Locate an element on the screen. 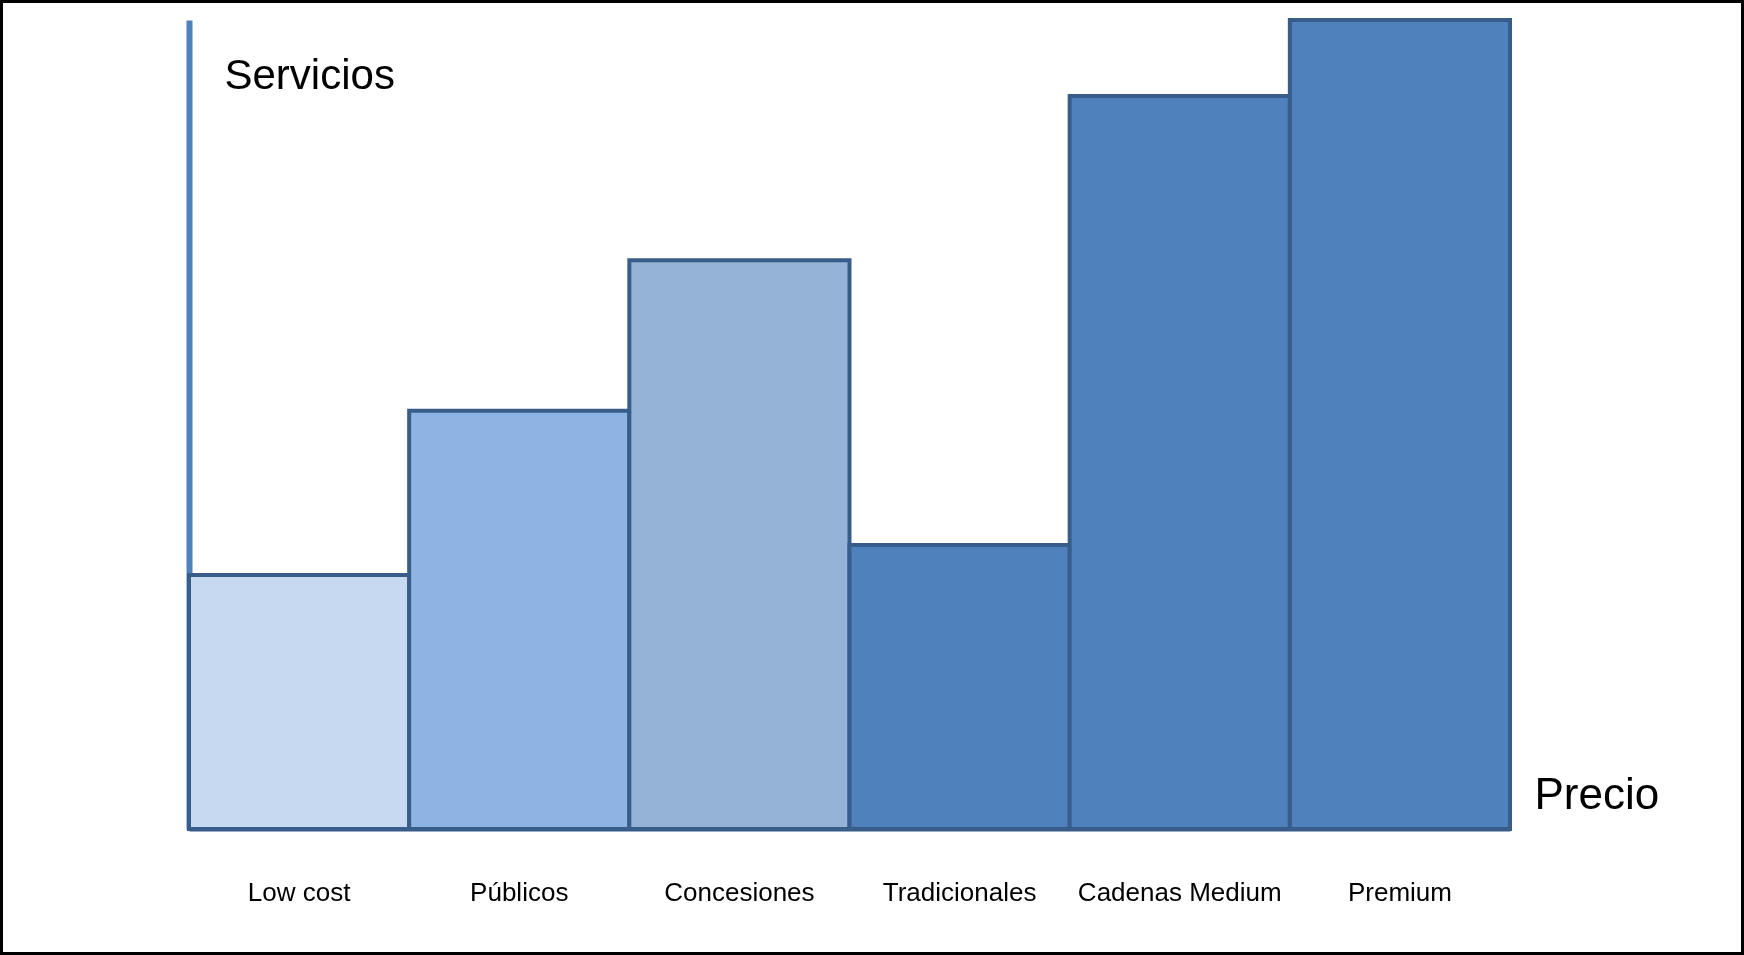  x-tick-label: Low cost is located at coordinates (299, 891).